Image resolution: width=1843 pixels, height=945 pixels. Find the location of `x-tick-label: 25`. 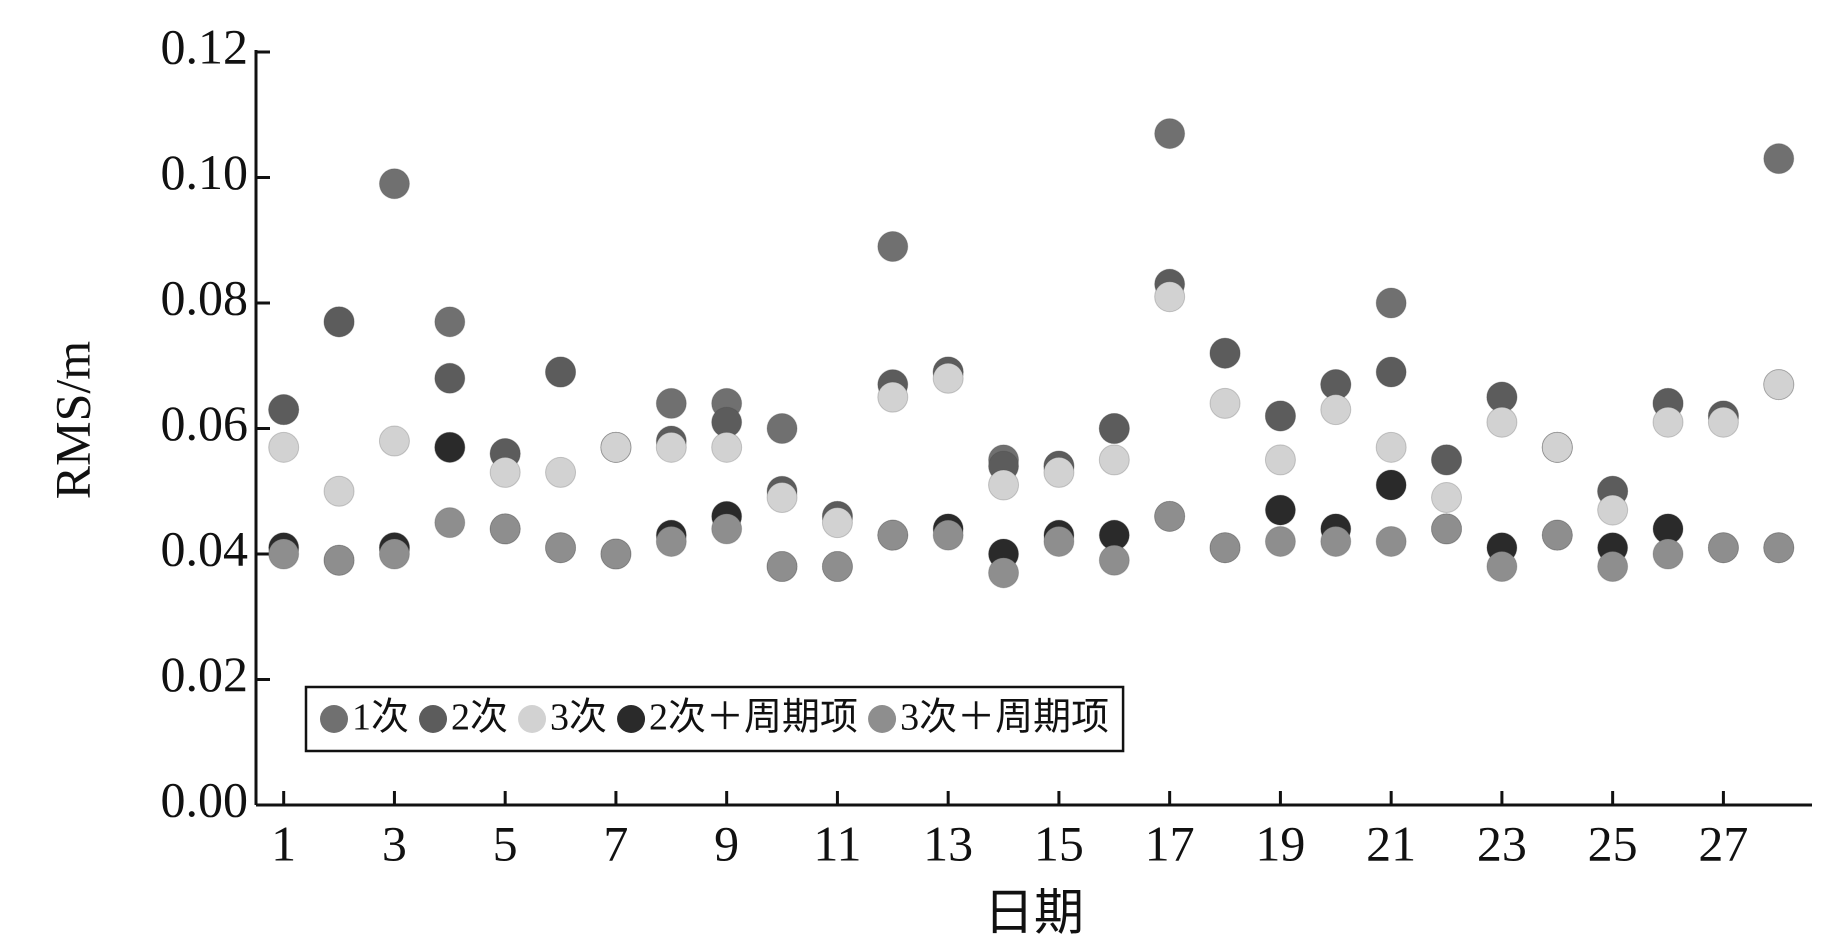

x-tick-label: 25 is located at coordinates (1613, 843).